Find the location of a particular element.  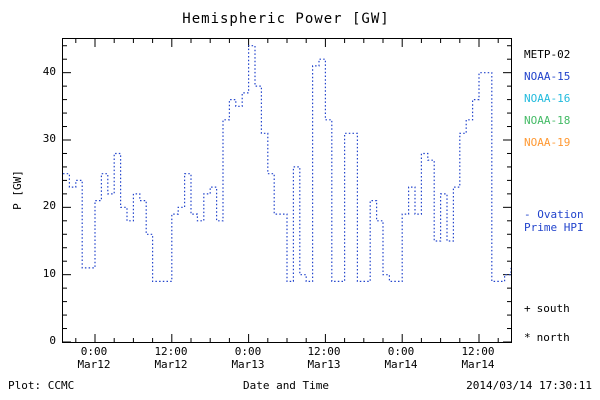

y-tick-label-10: 10 is located at coordinates (49, 273).